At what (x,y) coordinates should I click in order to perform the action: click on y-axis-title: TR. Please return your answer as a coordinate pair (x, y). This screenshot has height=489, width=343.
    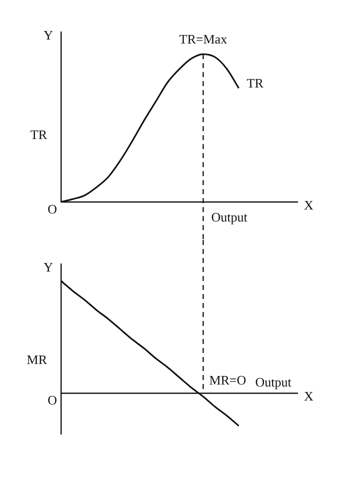
    Looking at the image, I should click on (39, 134).